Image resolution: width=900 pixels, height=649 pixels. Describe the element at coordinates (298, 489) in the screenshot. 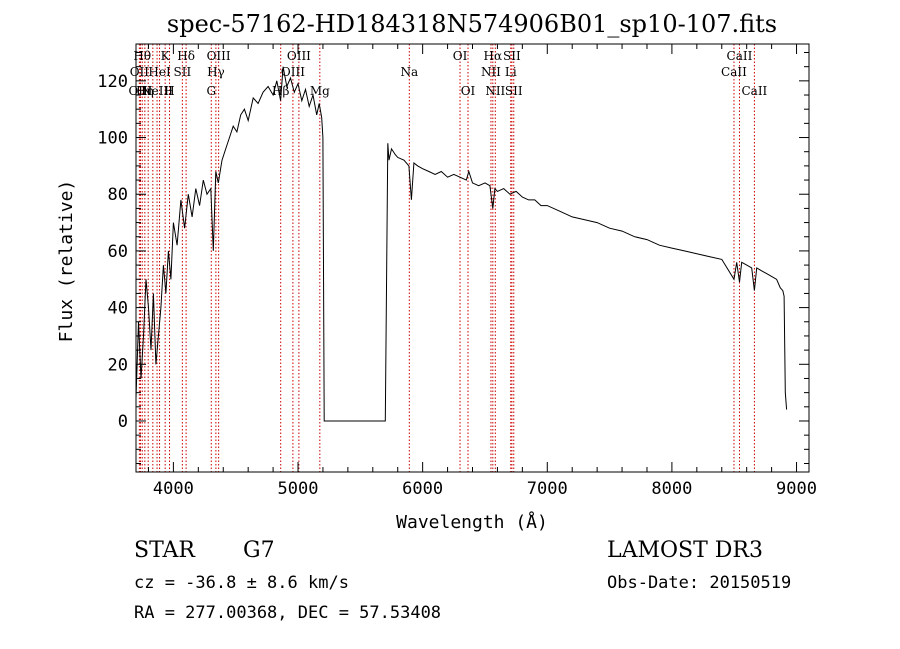

I see `x-tick-label: 5000` at that location.